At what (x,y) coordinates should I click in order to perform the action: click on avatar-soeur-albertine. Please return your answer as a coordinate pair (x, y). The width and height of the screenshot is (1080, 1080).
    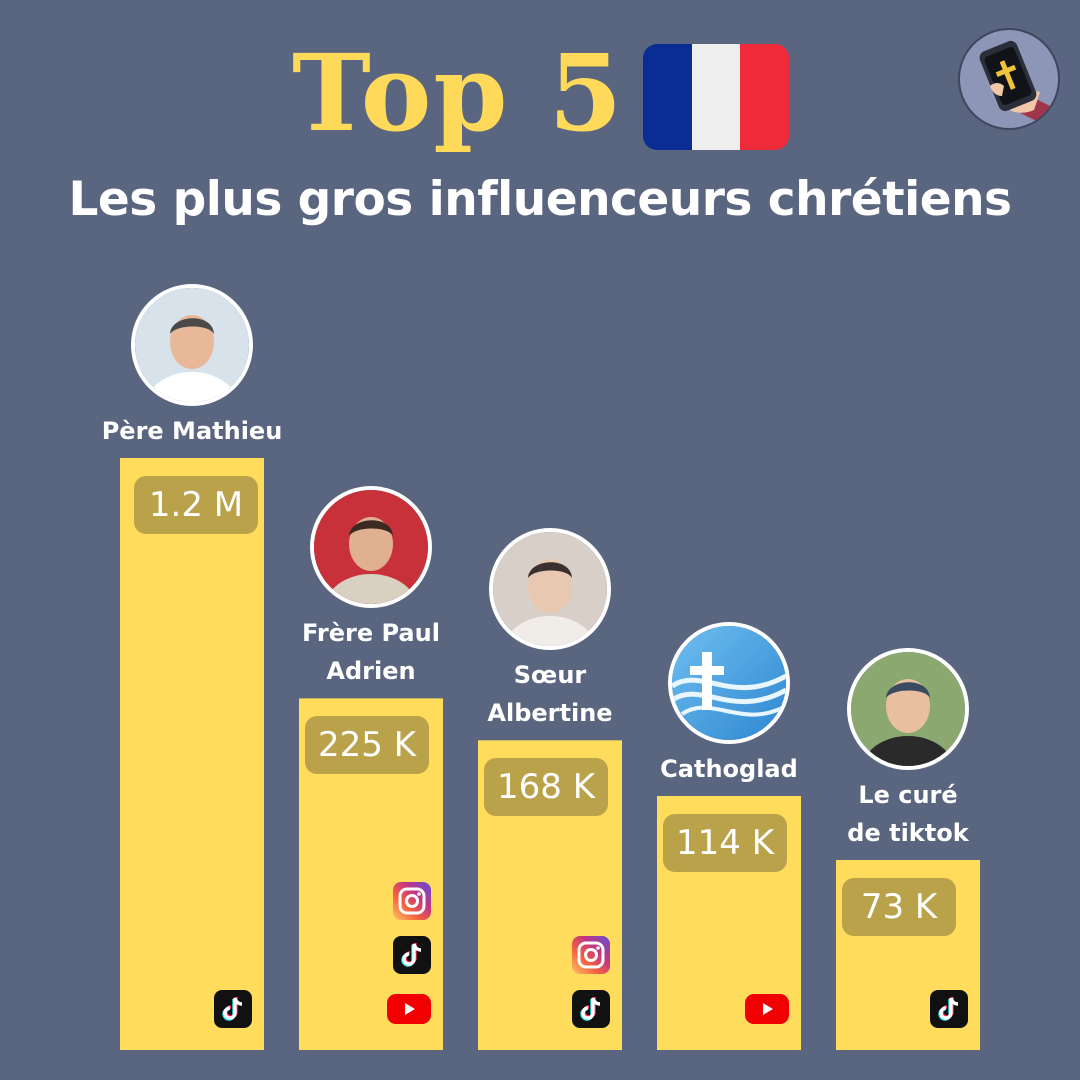
    Looking at the image, I should click on (550, 589).